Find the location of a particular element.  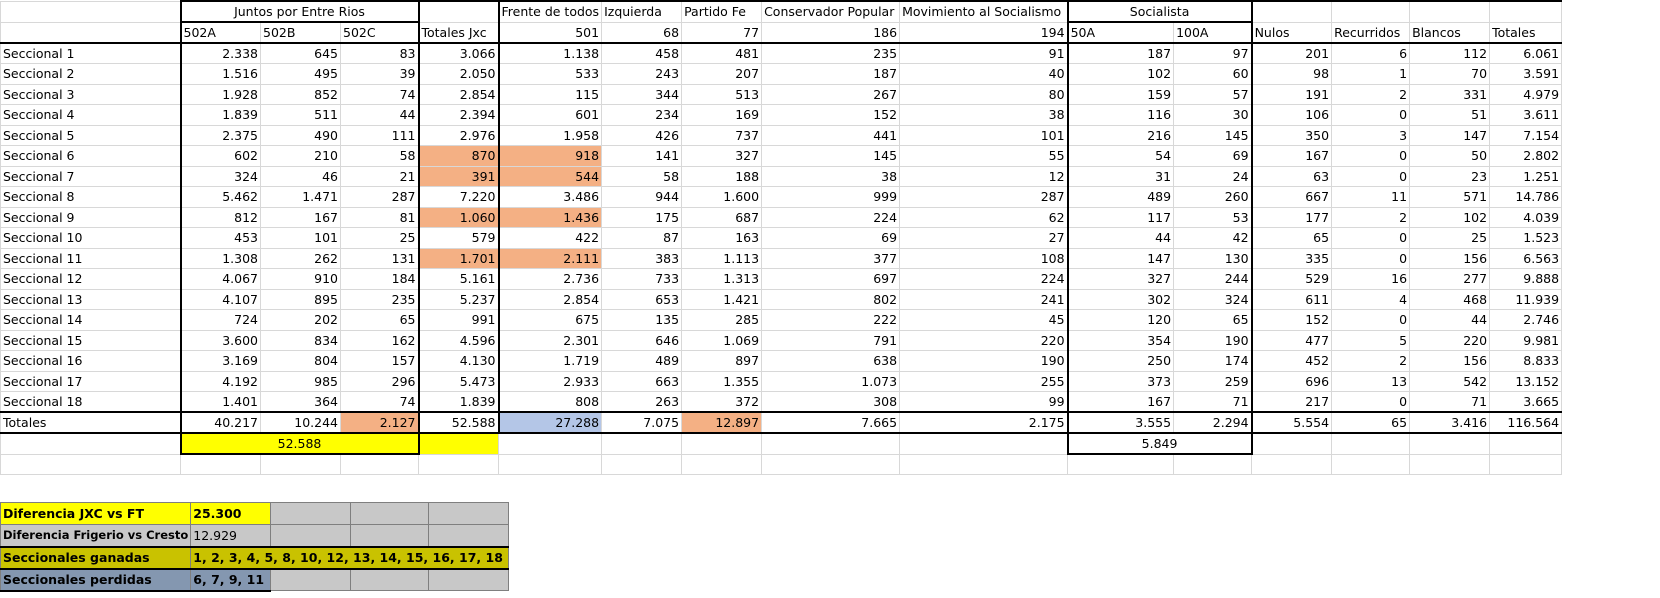

cell-recurridos: 1 is located at coordinates (1371, 74).